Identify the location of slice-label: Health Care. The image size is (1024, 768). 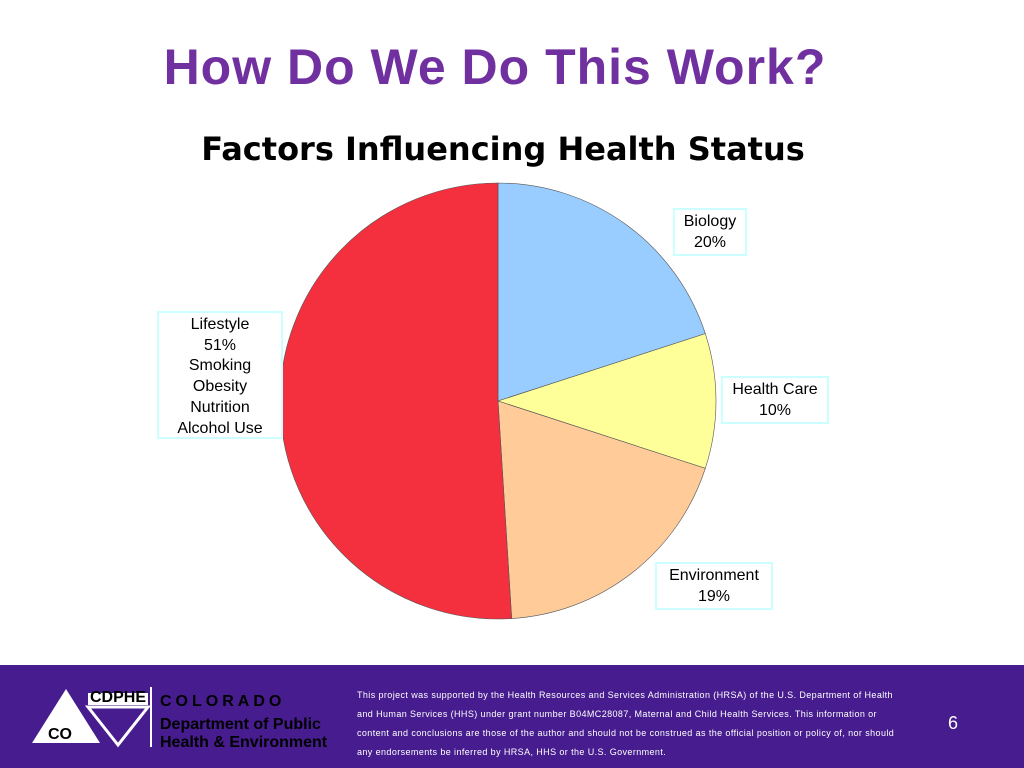
(774, 389).